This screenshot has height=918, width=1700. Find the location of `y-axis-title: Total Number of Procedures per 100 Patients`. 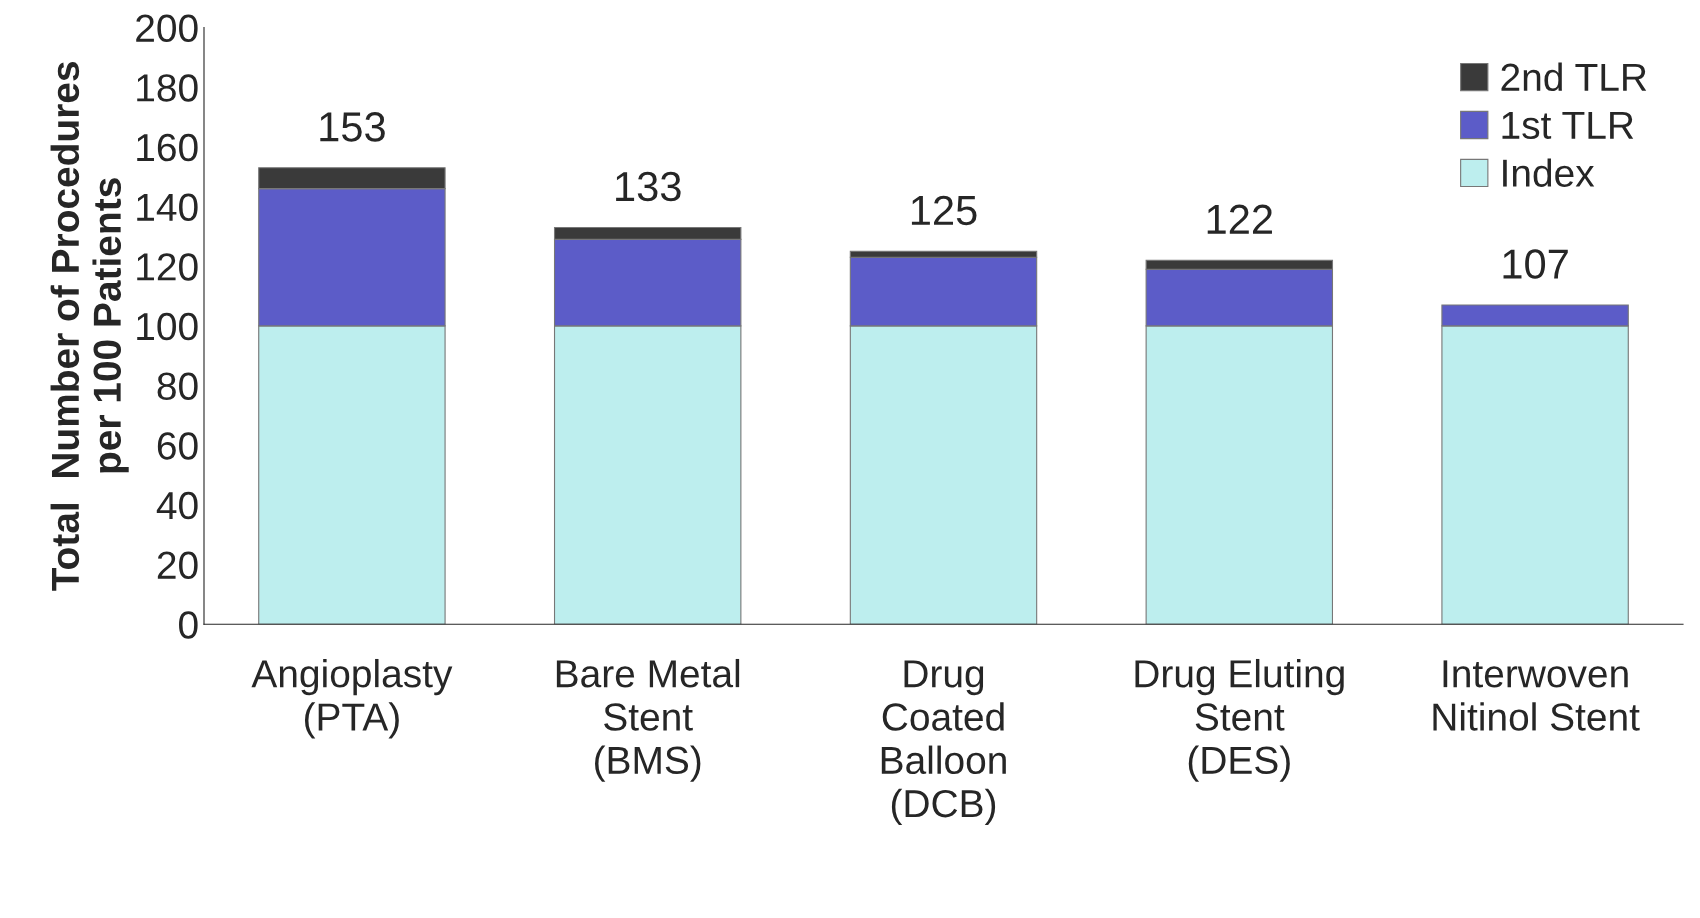

y-axis-title: Total Number of Procedures per 100 Patients is located at coordinates (89, 326).